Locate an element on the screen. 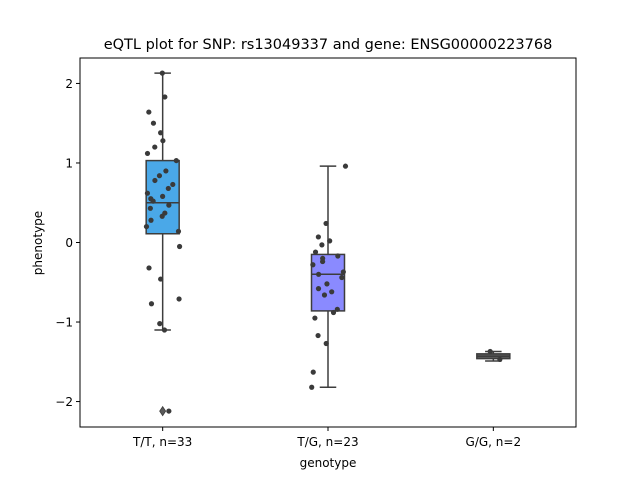 Image resolution: width=640 pixels, height=480 pixels. outlier-marker is located at coordinates (163, 411).